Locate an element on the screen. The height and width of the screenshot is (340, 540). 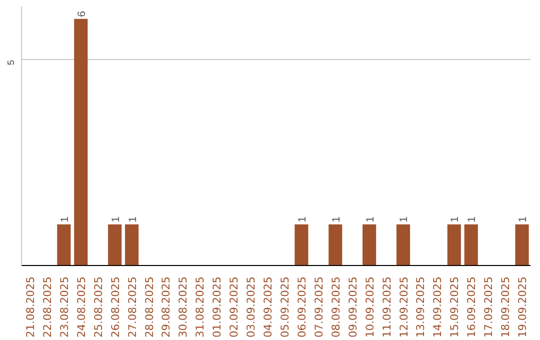
x-tick-label: 18.09.2025 is located at coordinates (505, 307).